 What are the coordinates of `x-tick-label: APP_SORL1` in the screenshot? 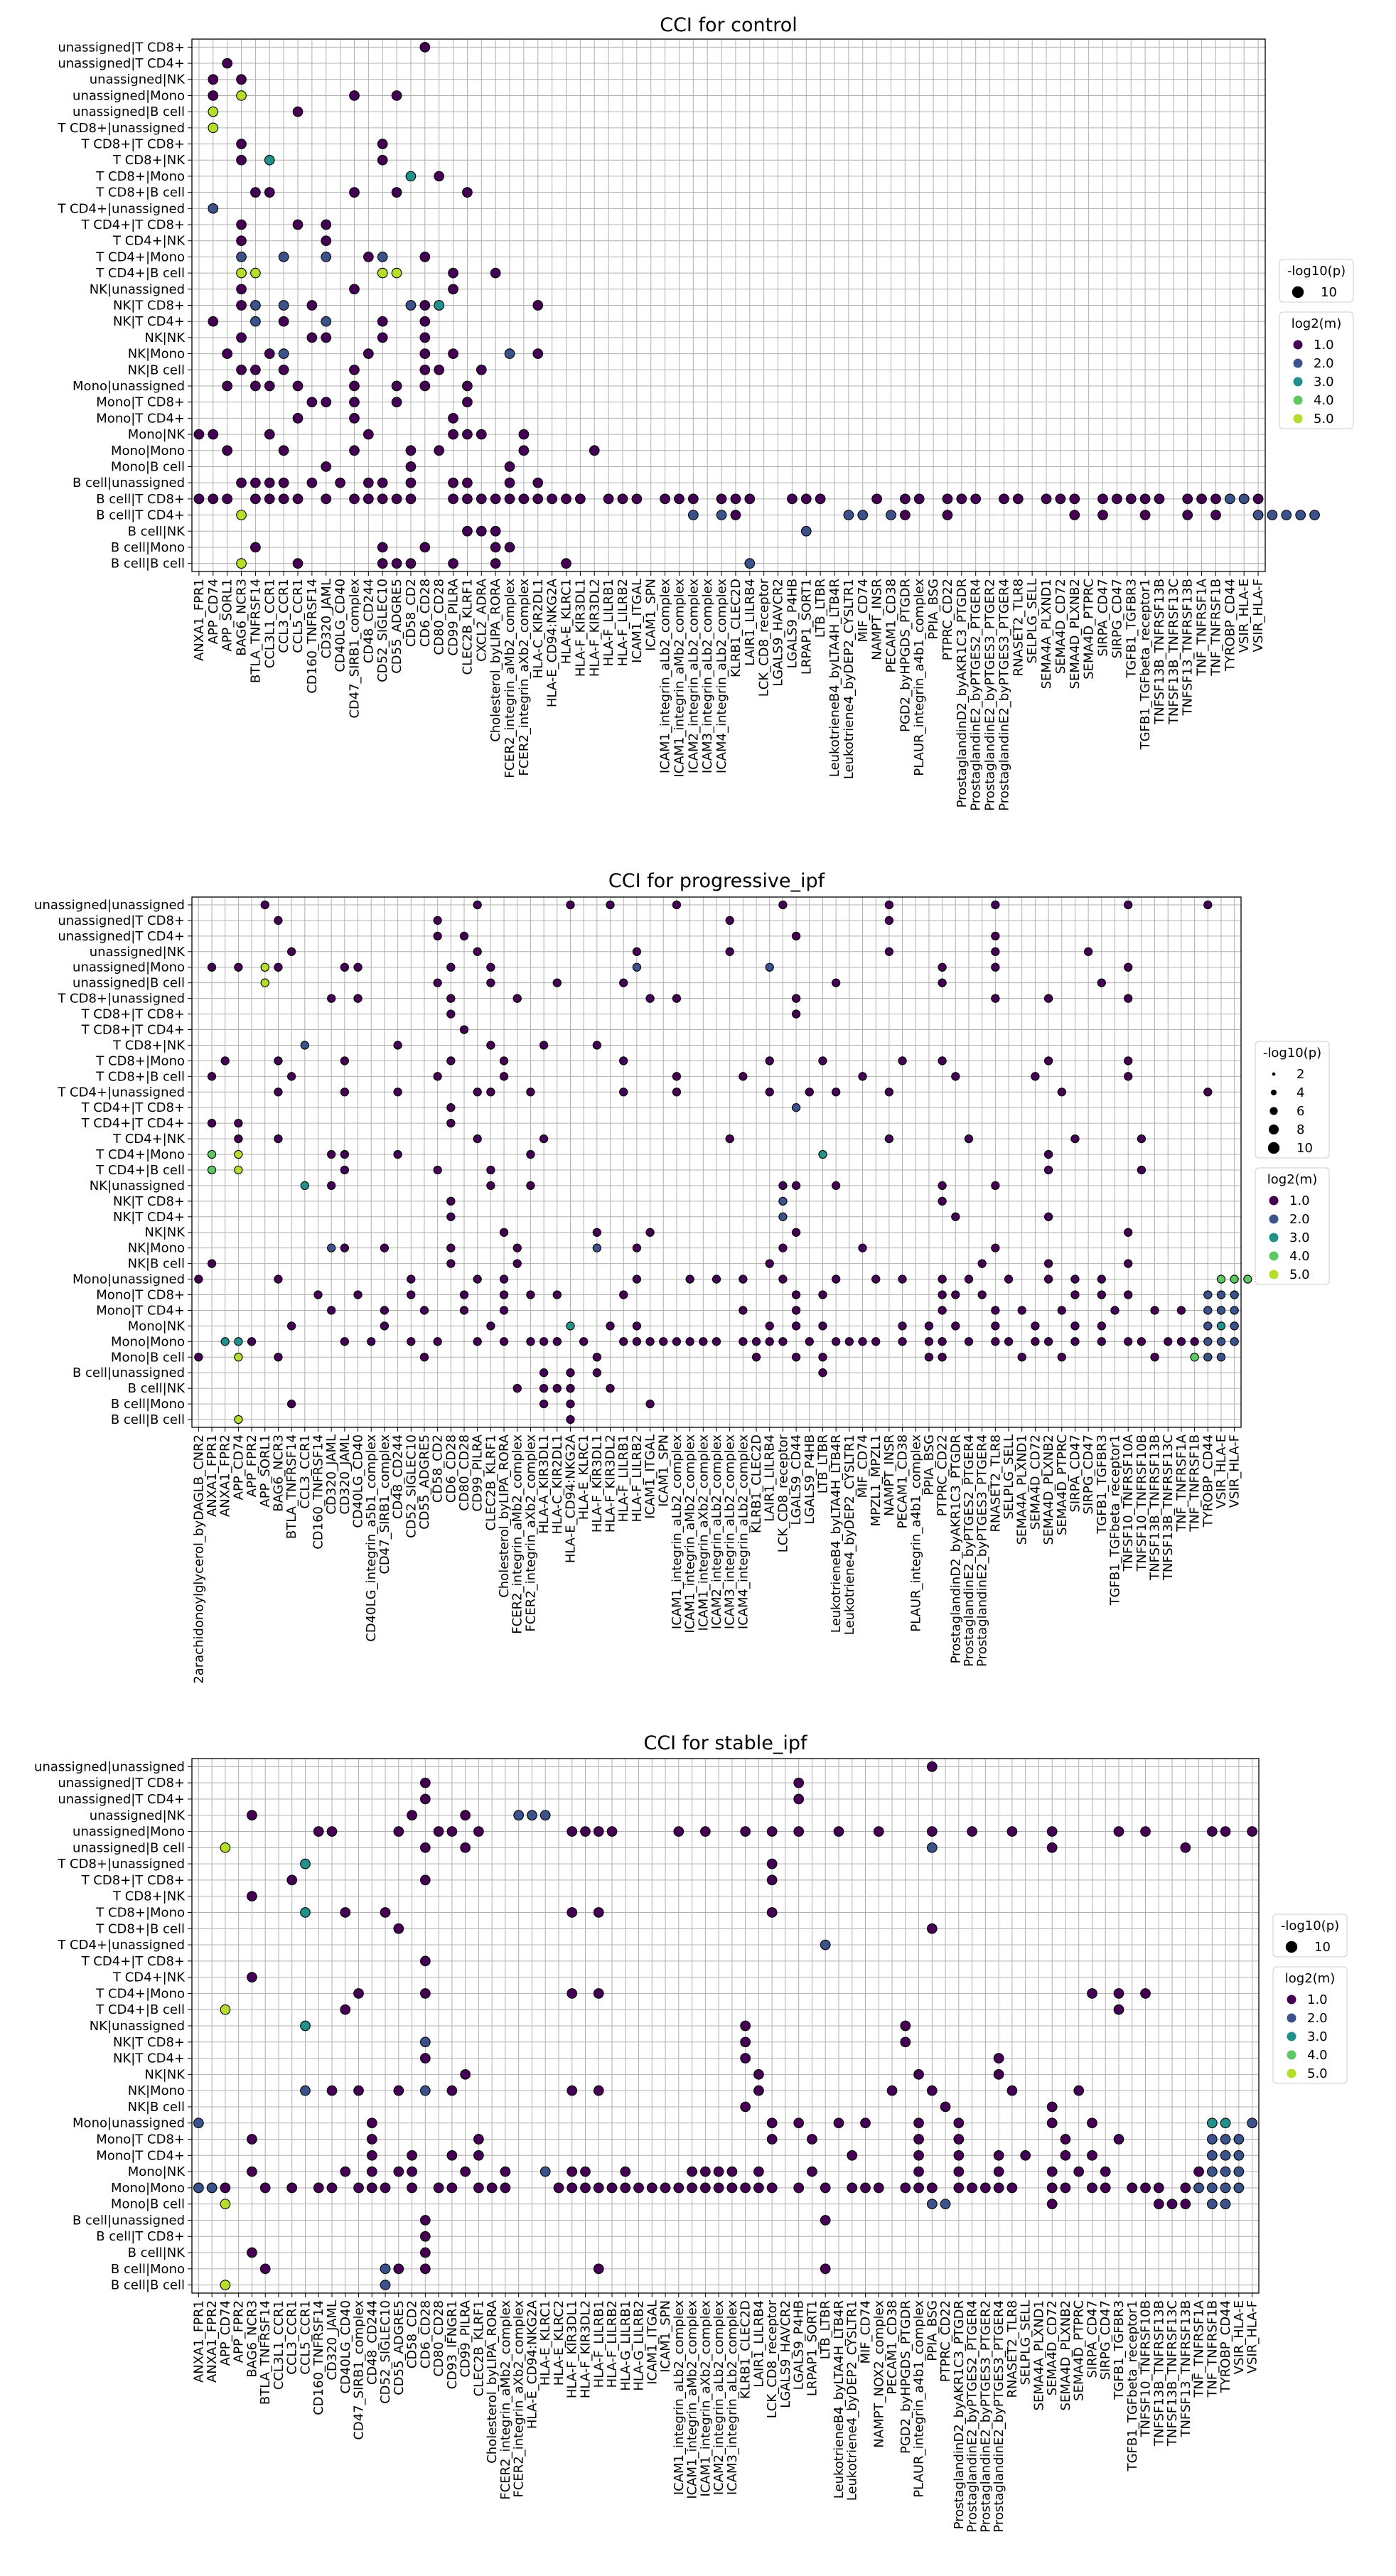 It's located at (265, 1471).